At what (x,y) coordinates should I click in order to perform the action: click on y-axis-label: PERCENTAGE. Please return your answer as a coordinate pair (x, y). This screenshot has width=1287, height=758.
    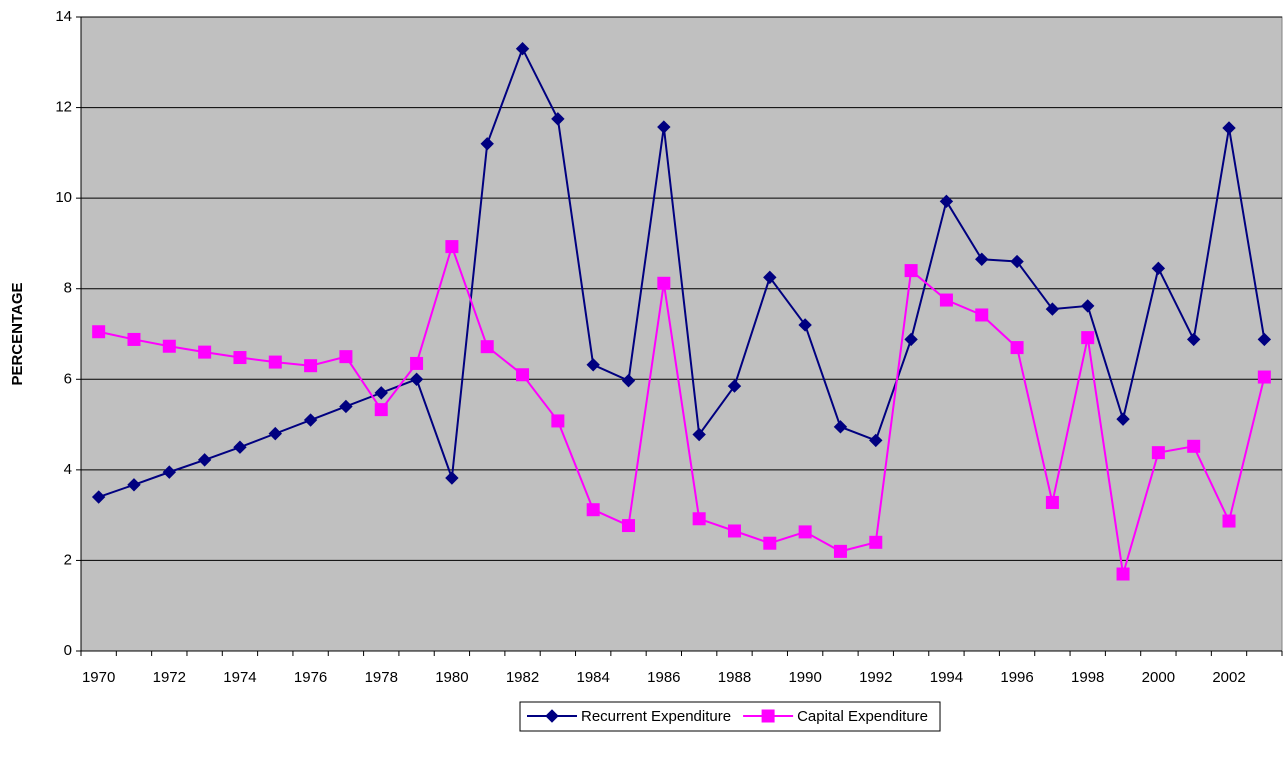
    Looking at the image, I should click on (17, 333).